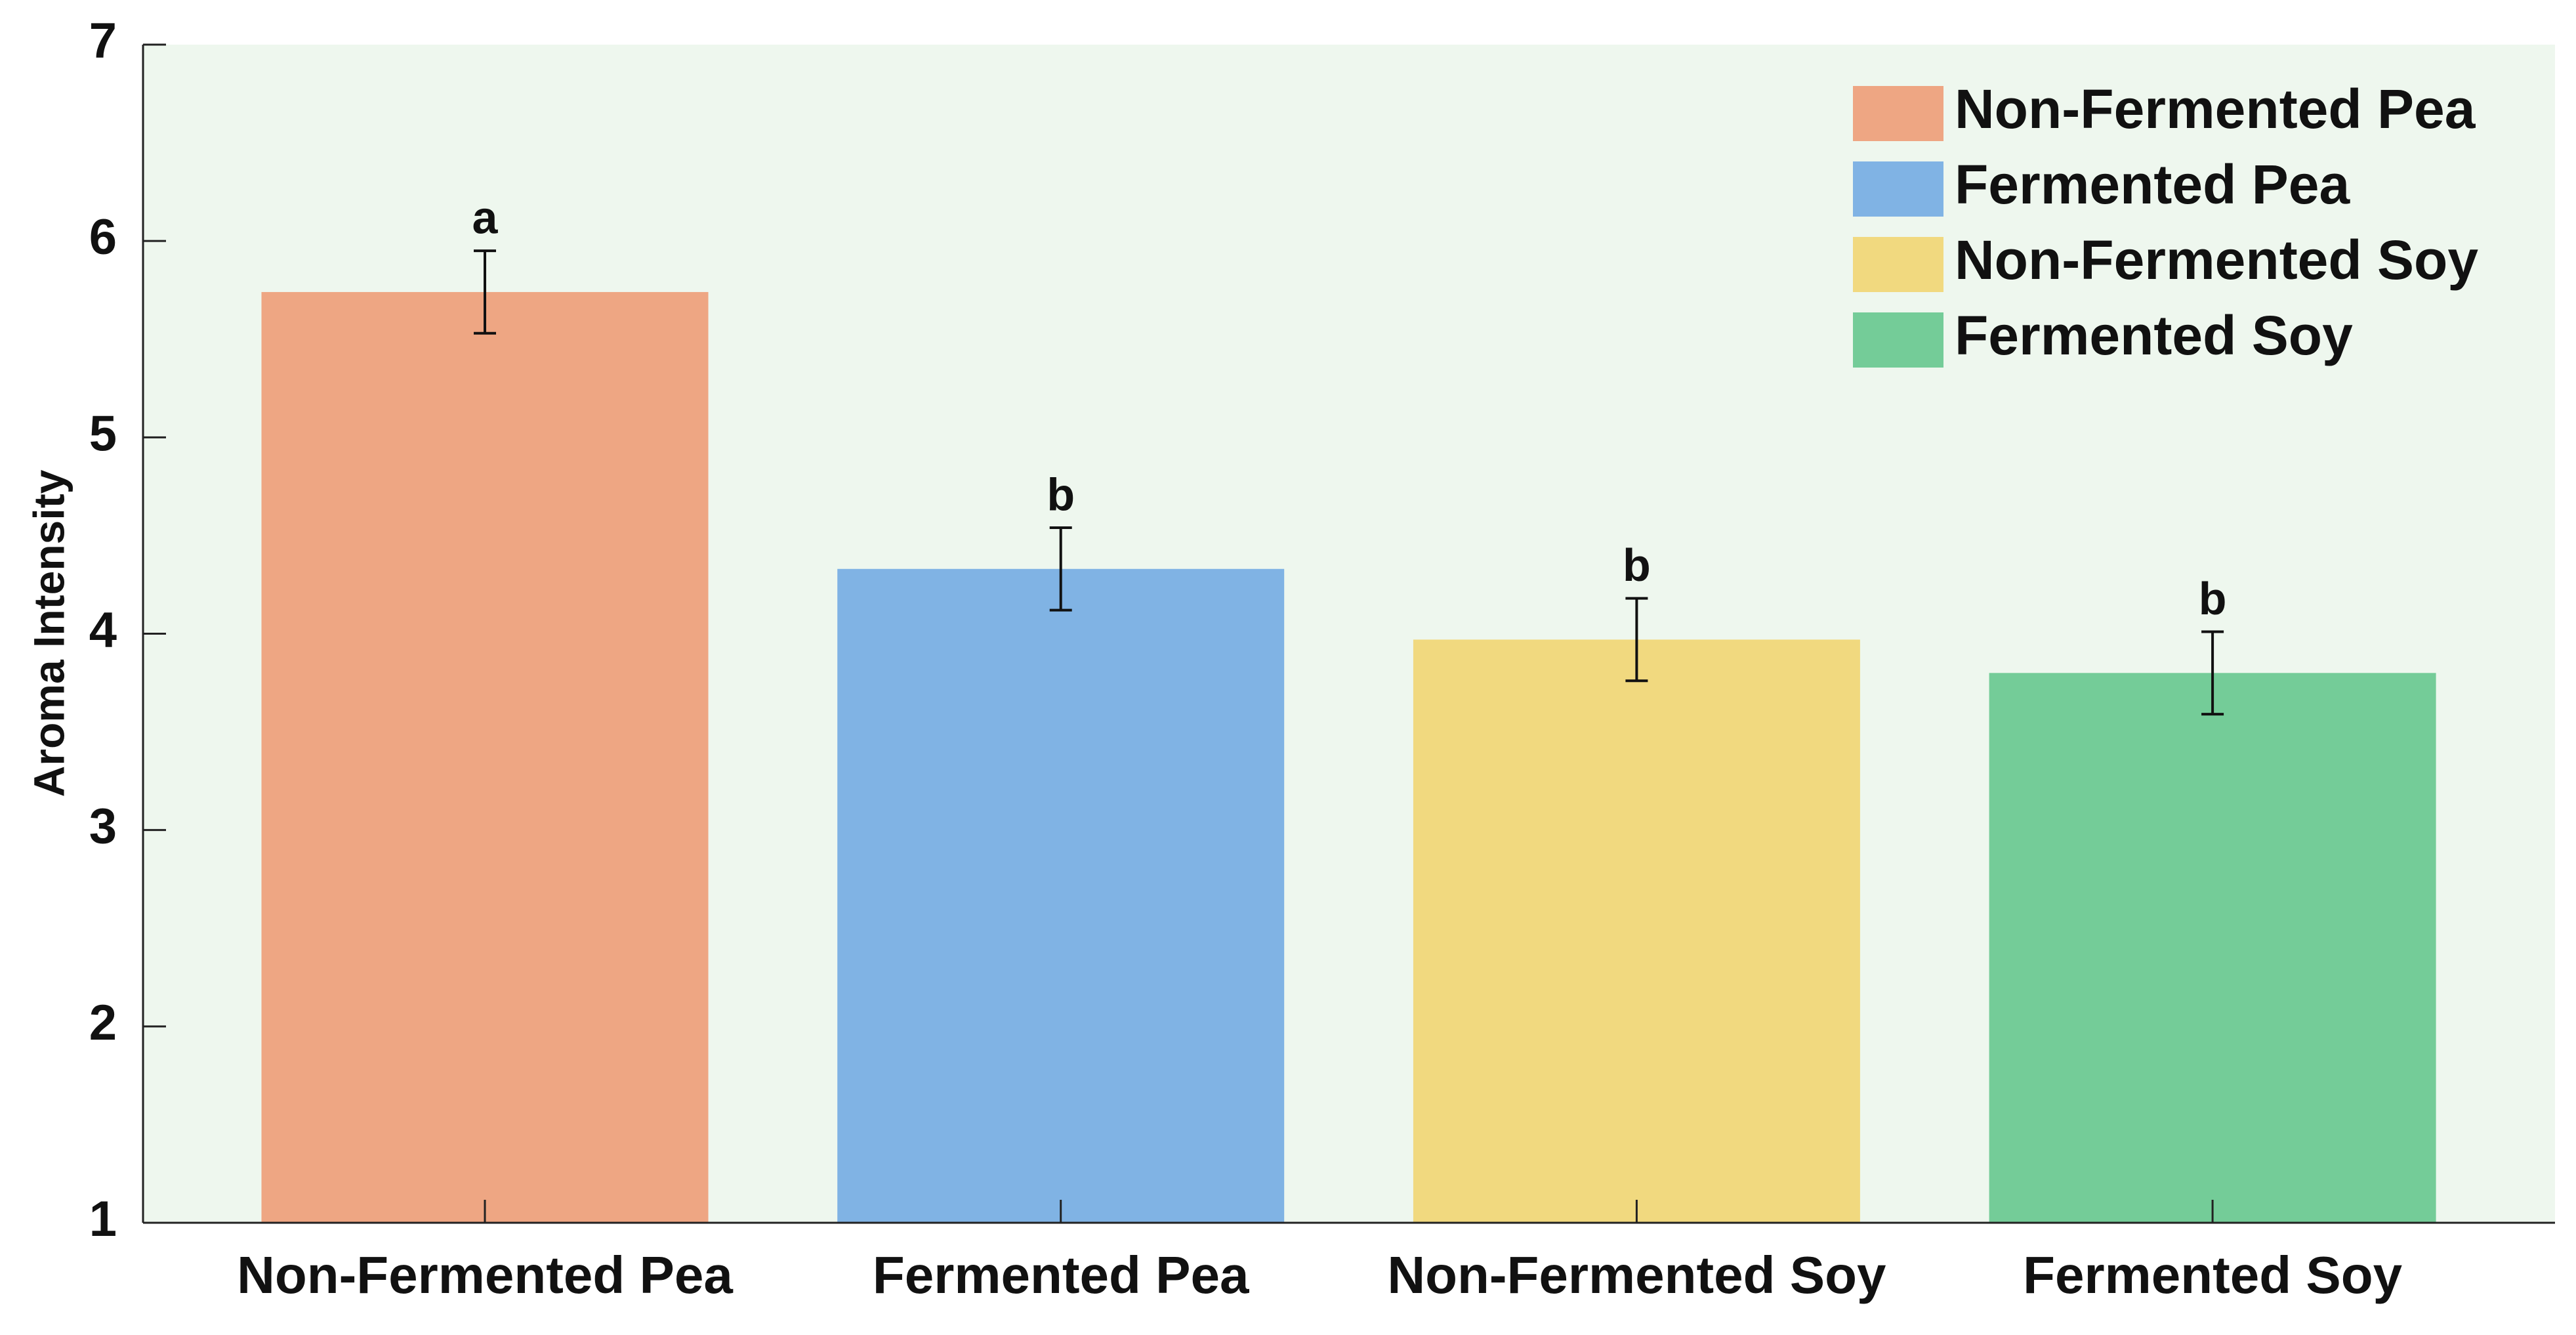  Describe the element at coordinates (103, 827) in the screenshot. I see `y-tick-label: 3` at that location.